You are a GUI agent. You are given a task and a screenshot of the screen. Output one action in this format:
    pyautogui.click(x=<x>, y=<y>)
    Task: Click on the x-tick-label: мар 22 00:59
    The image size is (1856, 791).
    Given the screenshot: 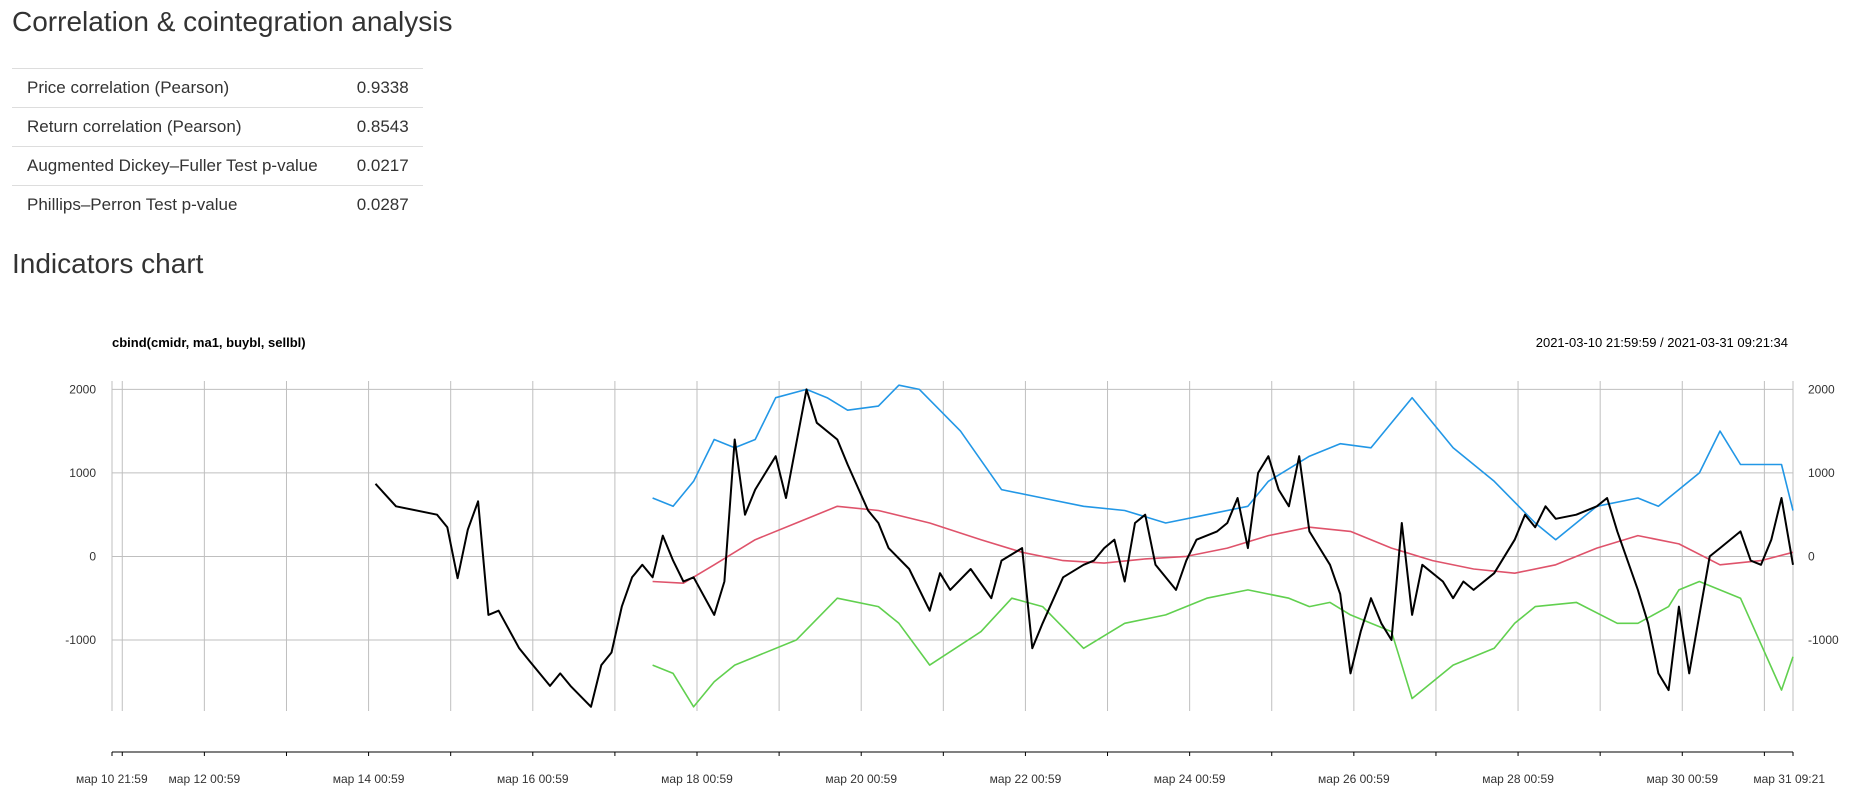 What is the action you would take?
    pyautogui.click(x=1026, y=779)
    